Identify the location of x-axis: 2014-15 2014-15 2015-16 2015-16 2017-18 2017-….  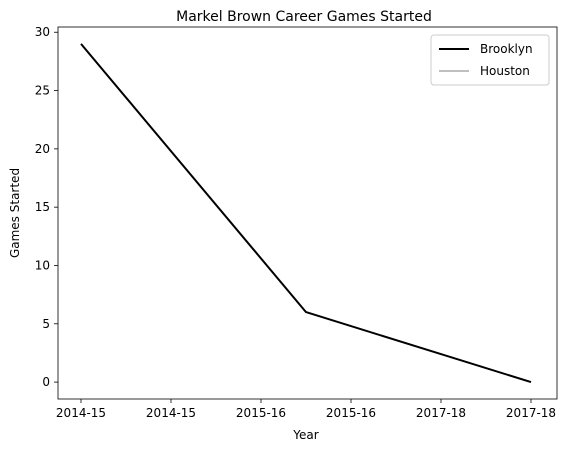
(306, 409).